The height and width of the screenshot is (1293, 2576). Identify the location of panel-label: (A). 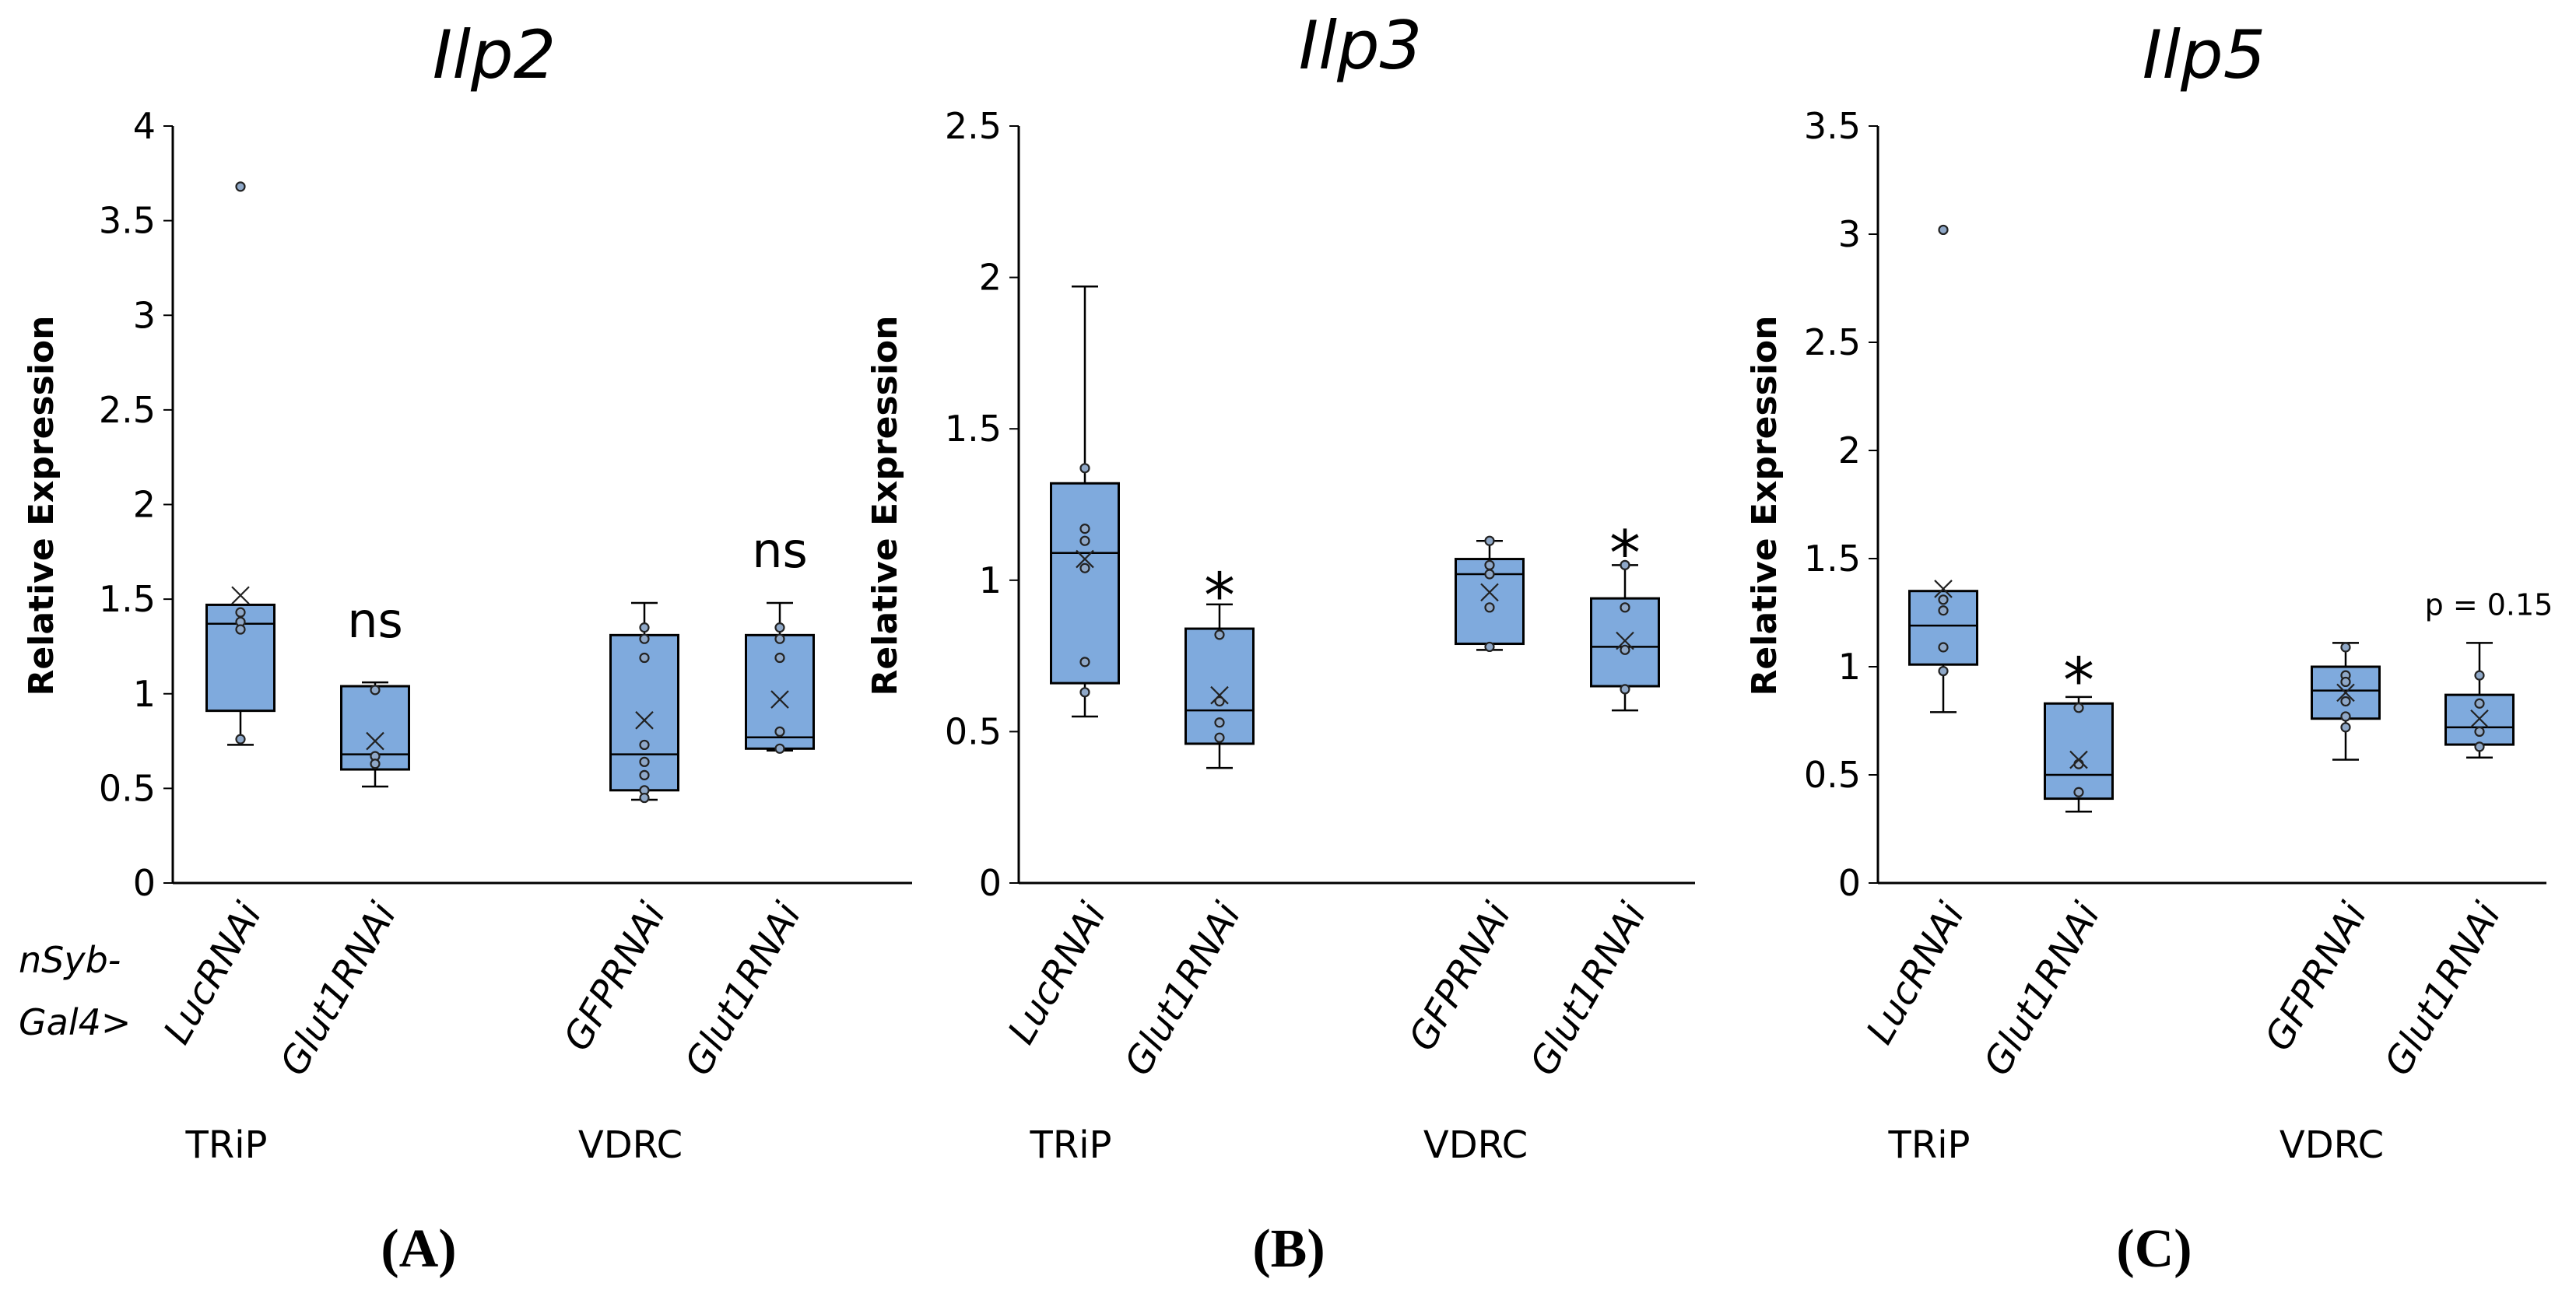
(419, 1249).